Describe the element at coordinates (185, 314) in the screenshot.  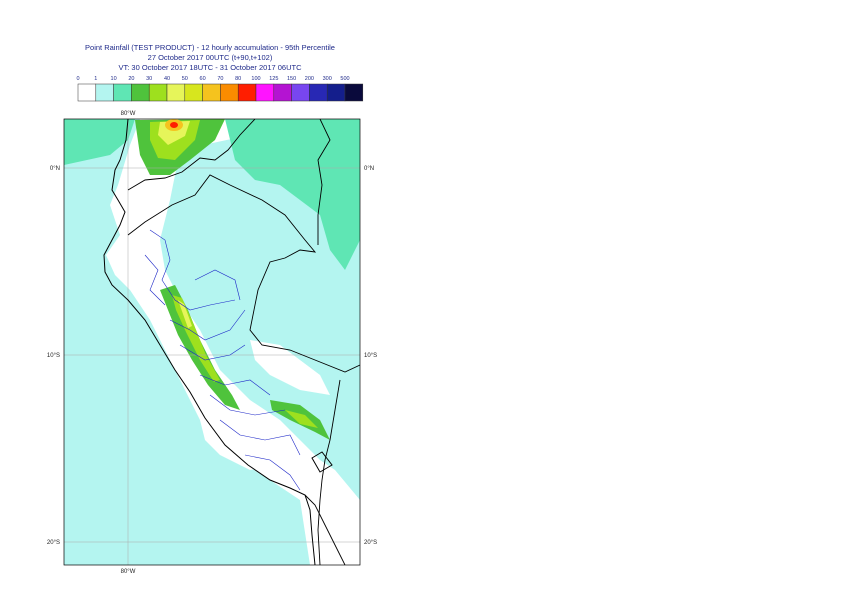
I see `andes-yellow-core` at that location.